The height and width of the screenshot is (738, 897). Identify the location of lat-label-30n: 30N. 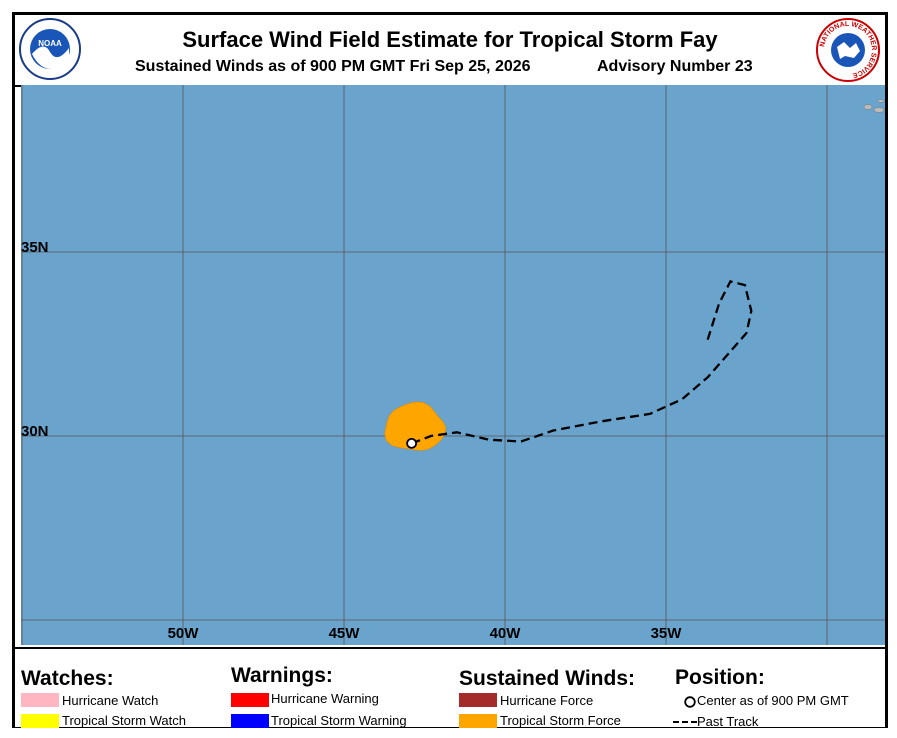
(35, 431).